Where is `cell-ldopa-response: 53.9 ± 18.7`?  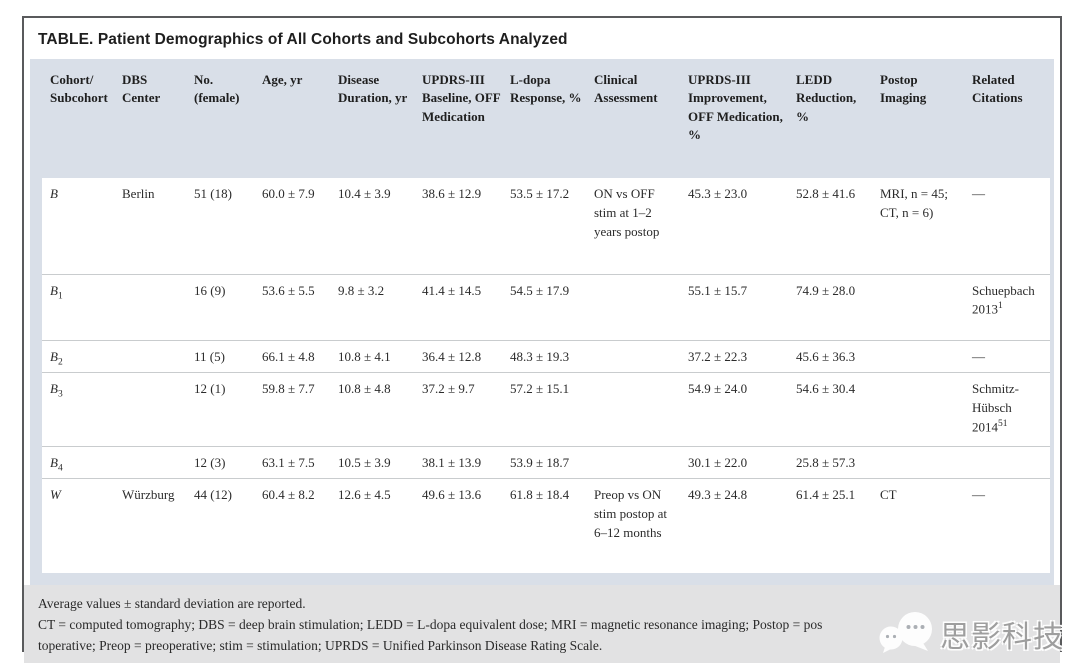
cell-ldopa-response: 53.9 ± 18.7 is located at coordinates (550, 462).